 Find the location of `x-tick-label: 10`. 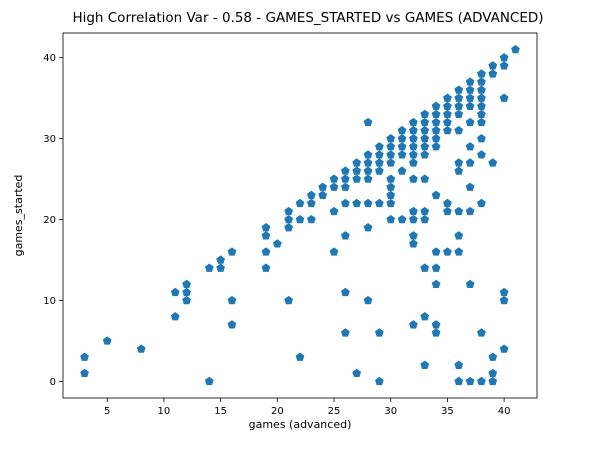

x-tick-label: 10 is located at coordinates (164, 411).